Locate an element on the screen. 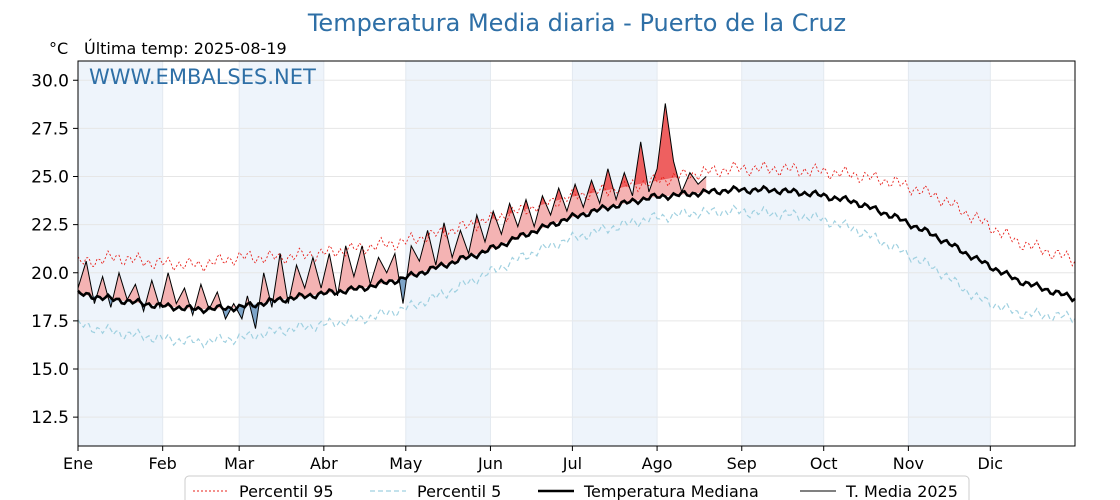 The width and height of the screenshot is (1120, 500). month-band-Sep is located at coordinates (782, 253).